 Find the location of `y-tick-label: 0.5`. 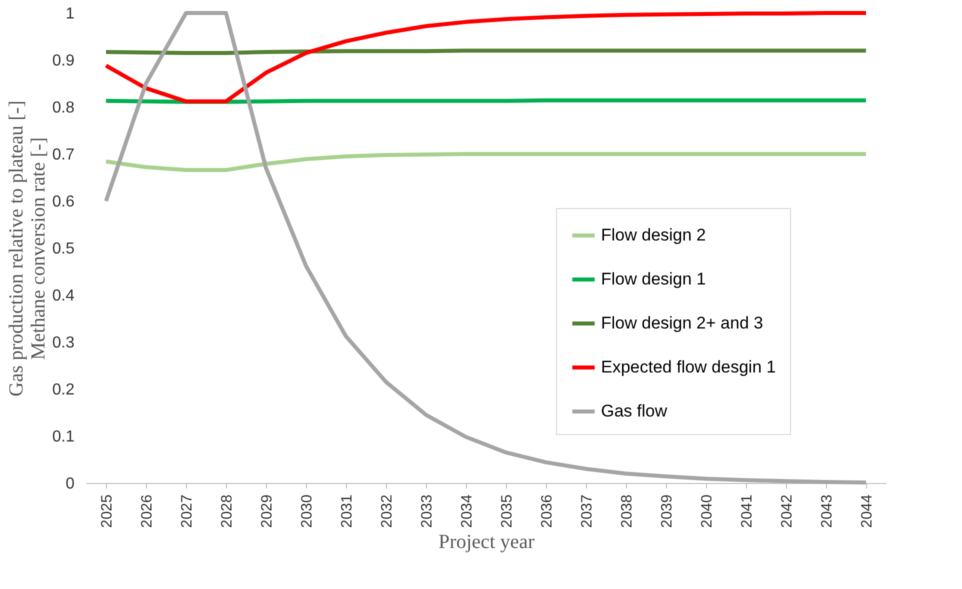

y-tick-label: 0.5 is located at coordinates (63, 249).